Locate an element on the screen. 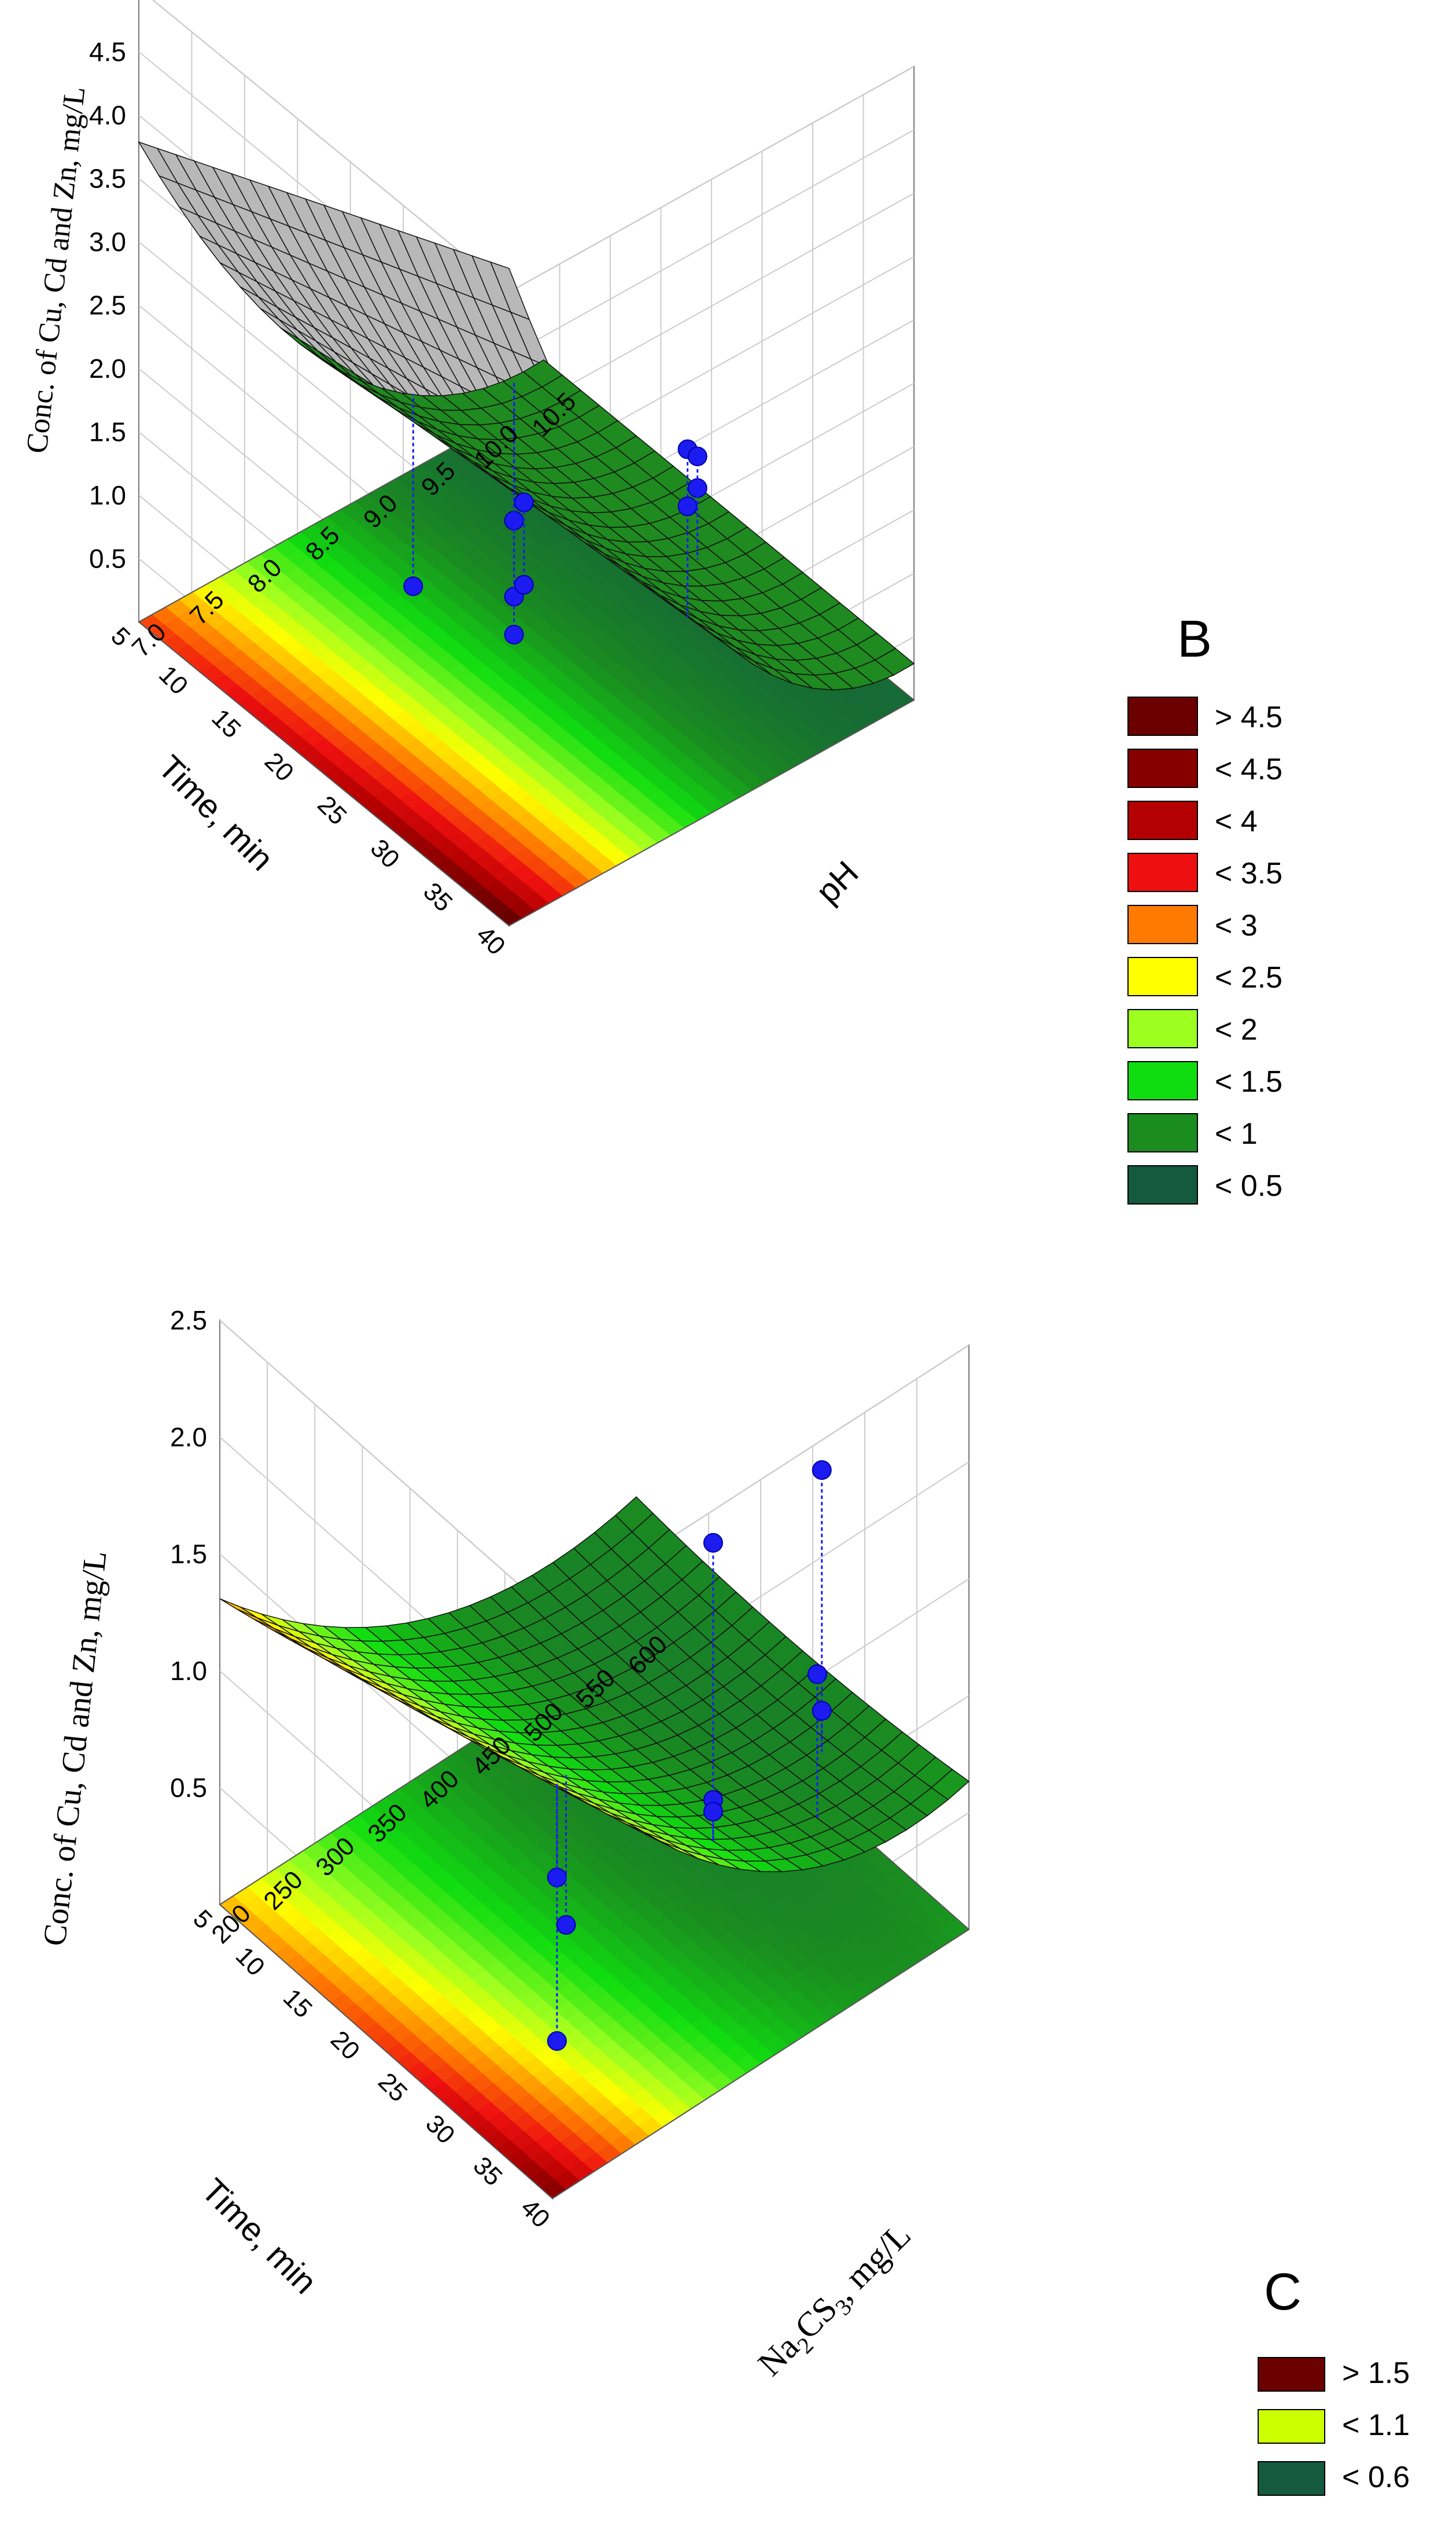 The width and height of the screenshot is (1456, 2534). panel-c-title-label: C is located at coordinates (1283, 2292).